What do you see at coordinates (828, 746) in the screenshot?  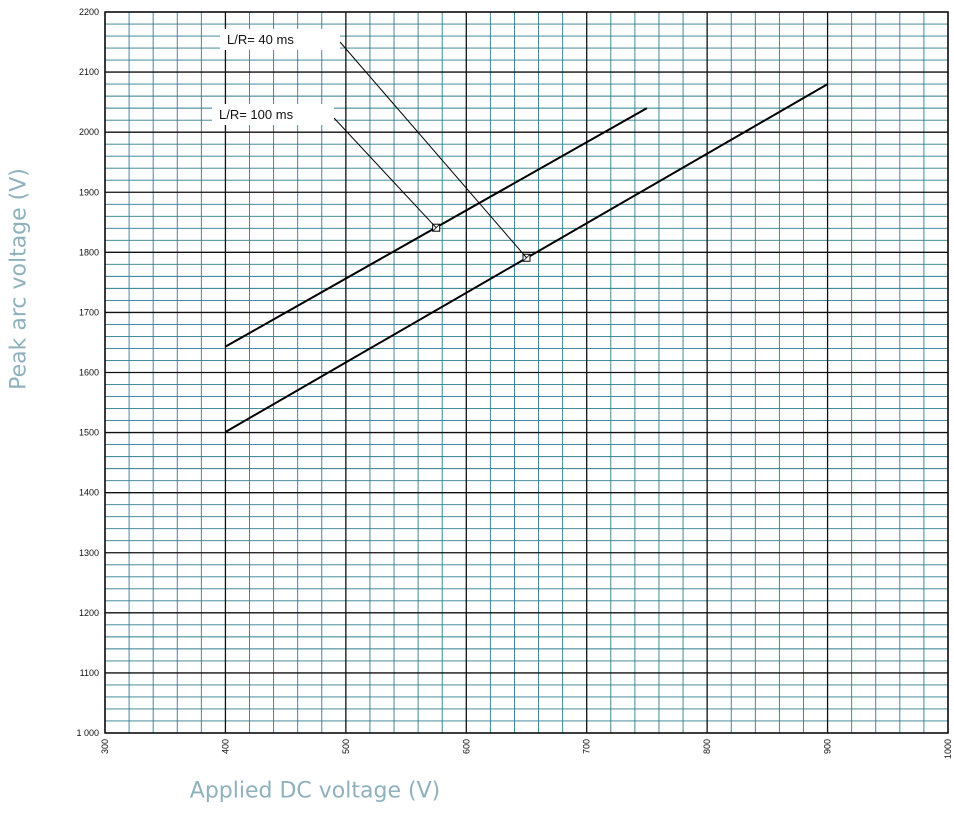 I see `x-tick-label: 900` at bounding box center [828, 746].